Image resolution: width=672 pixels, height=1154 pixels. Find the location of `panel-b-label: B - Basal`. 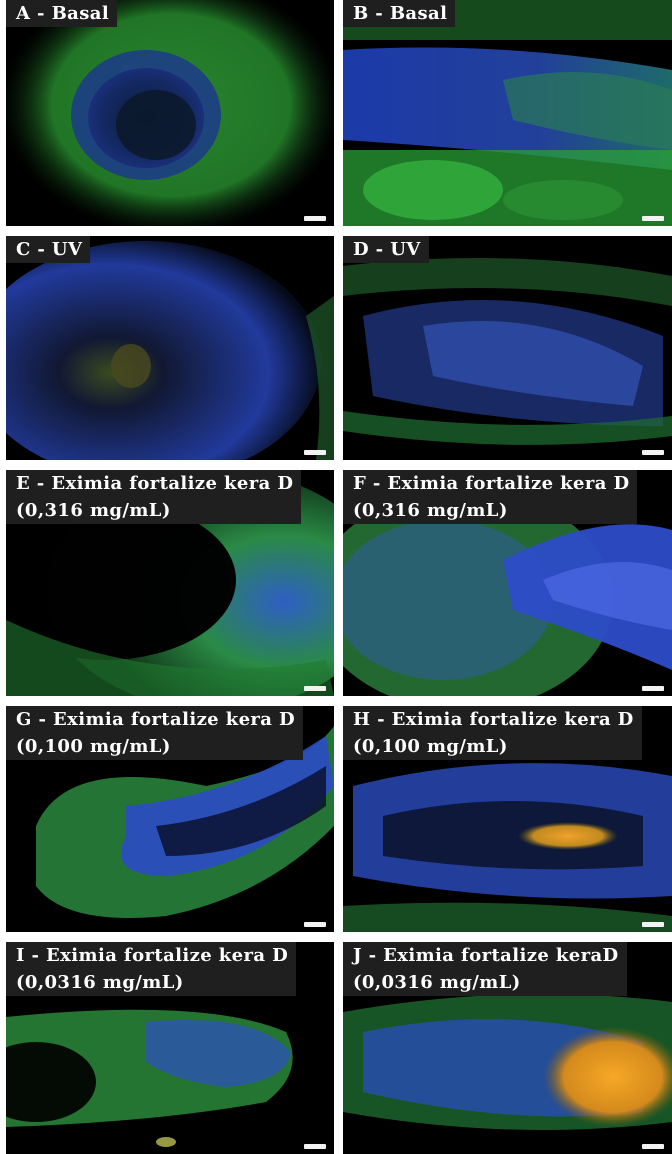

panel-b-label: B - Basal is located at coordinates (399, 13).